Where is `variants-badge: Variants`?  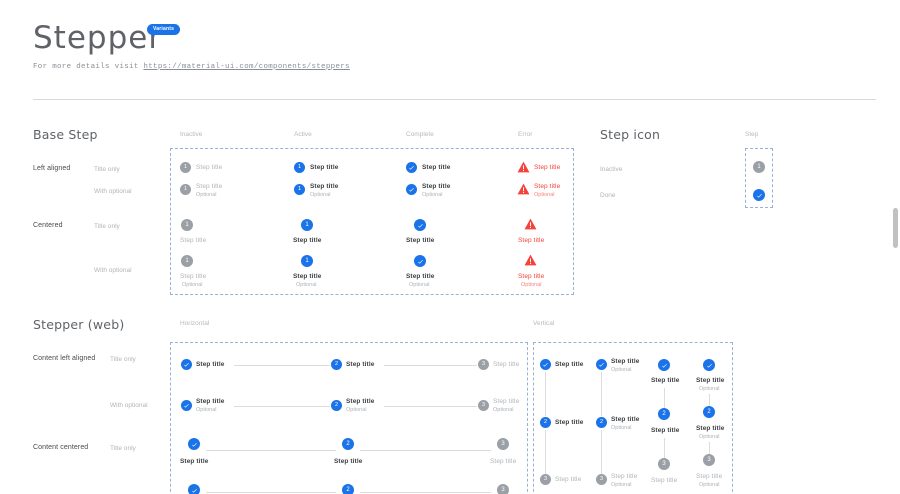 variants-badge: Variants is located at coordinates (164, 29).